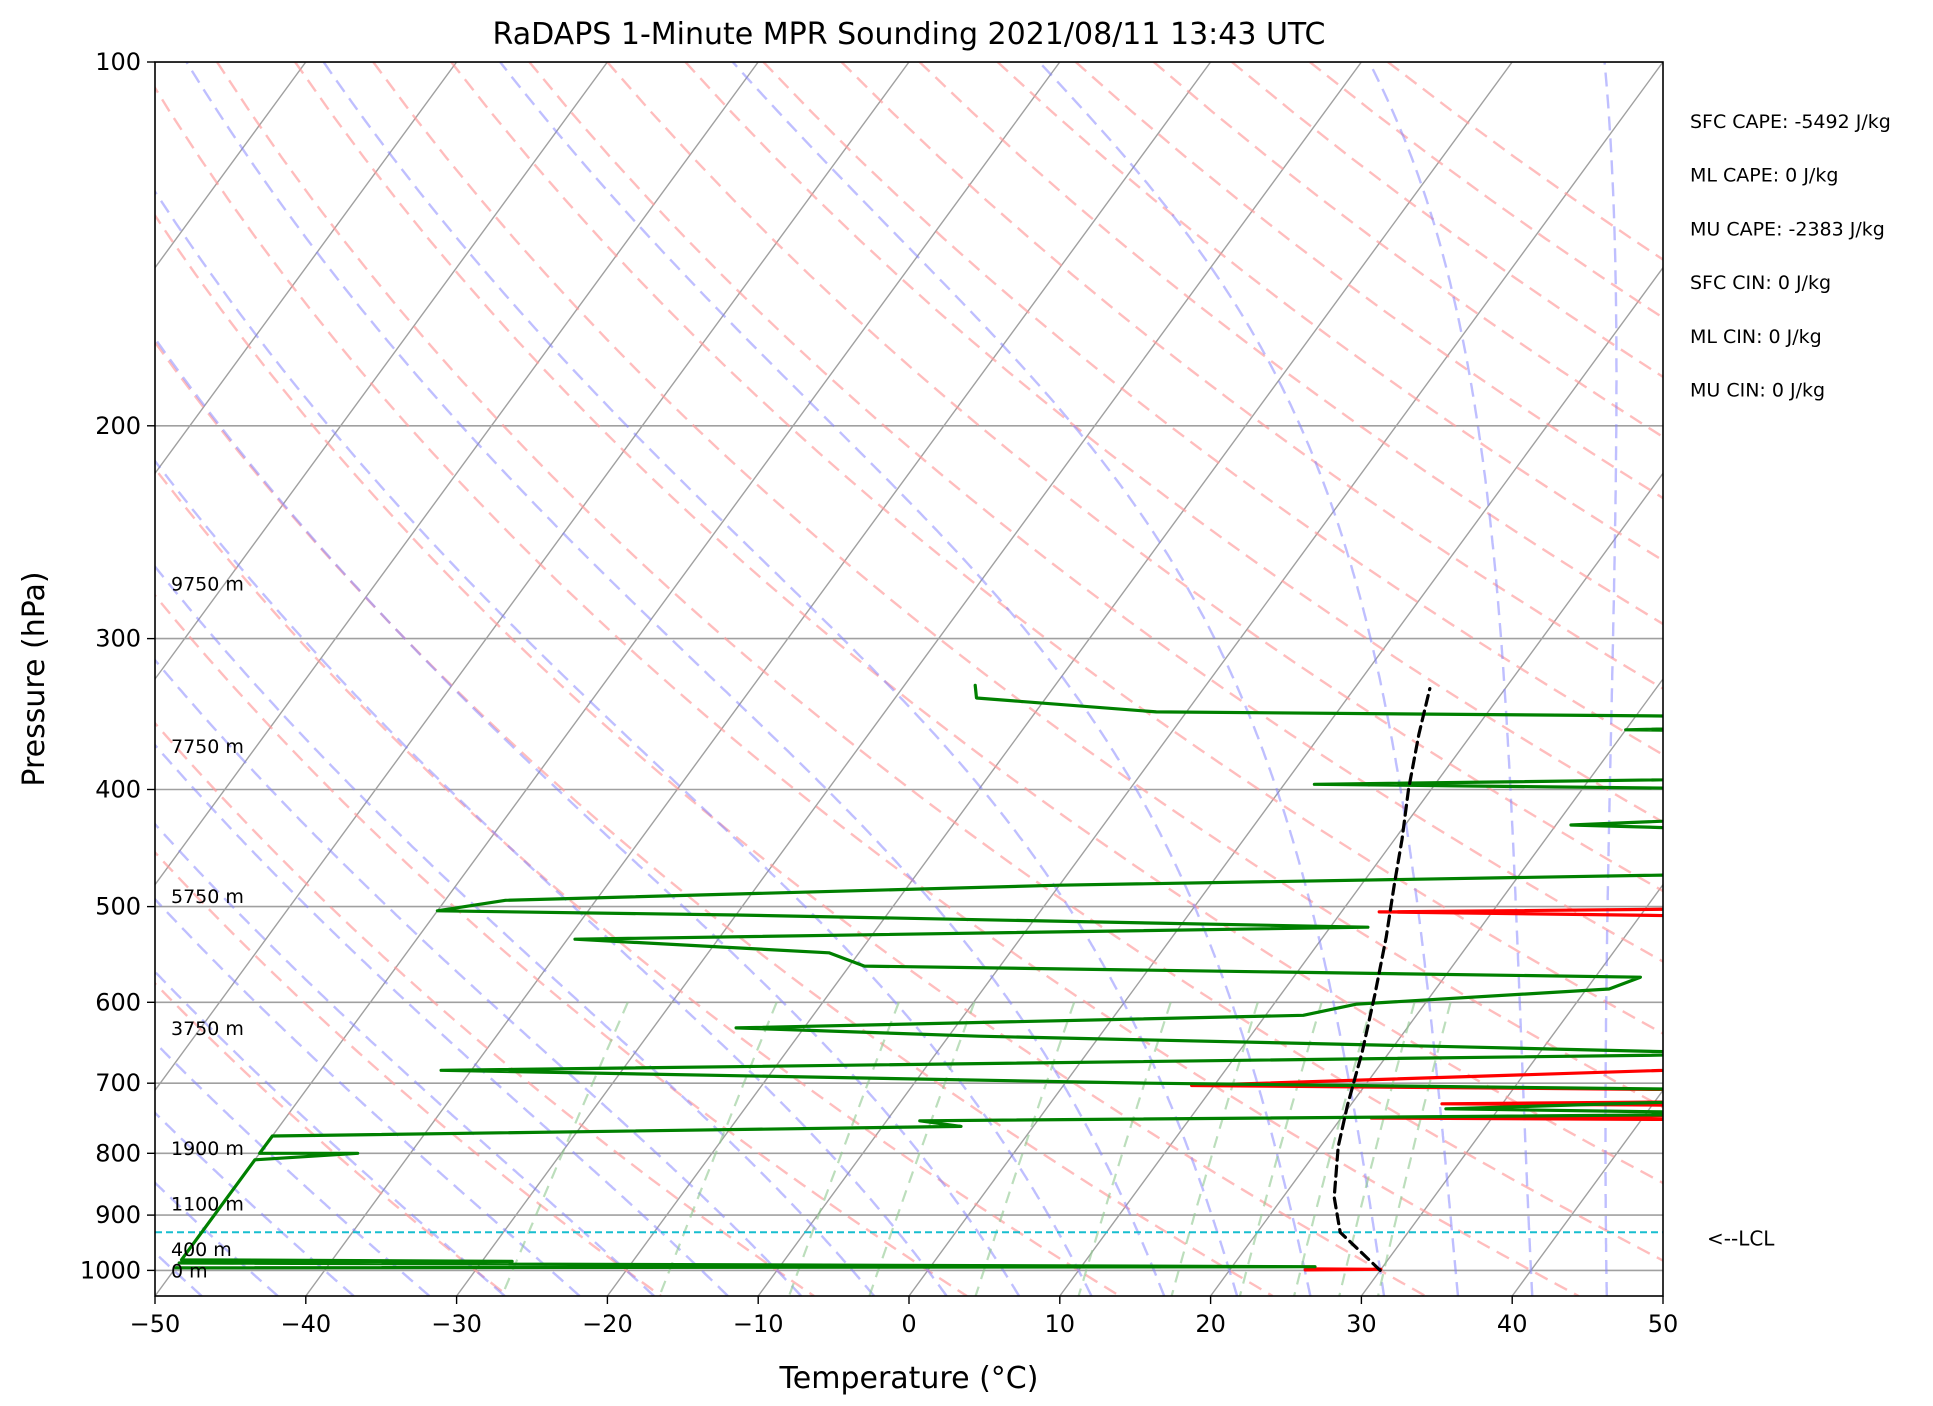 This screenshot has width=1933, height=1406. I want to click on x-tick-label: 40, so click(1512, 1324).